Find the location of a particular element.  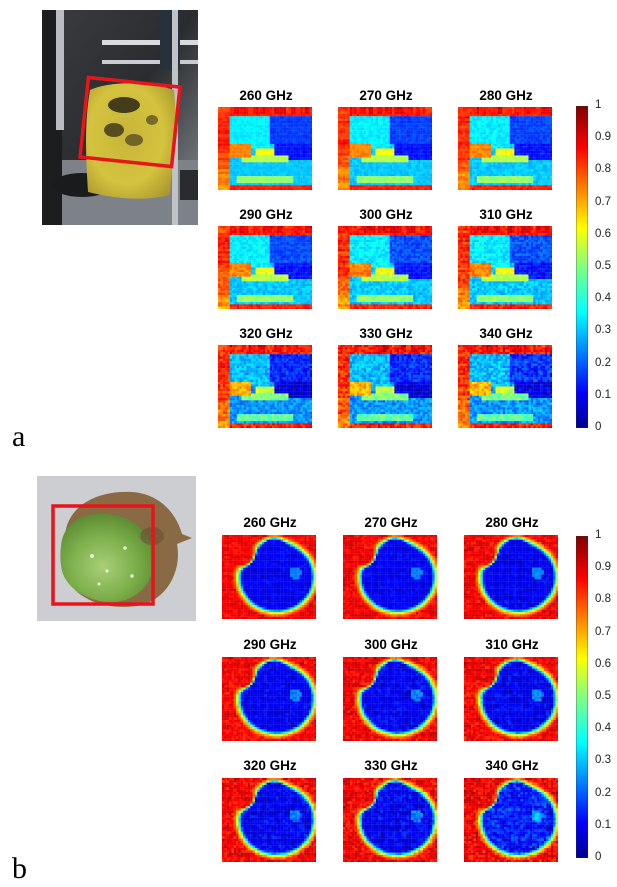

leaf-photo-a is located at coordinates (120, 117).